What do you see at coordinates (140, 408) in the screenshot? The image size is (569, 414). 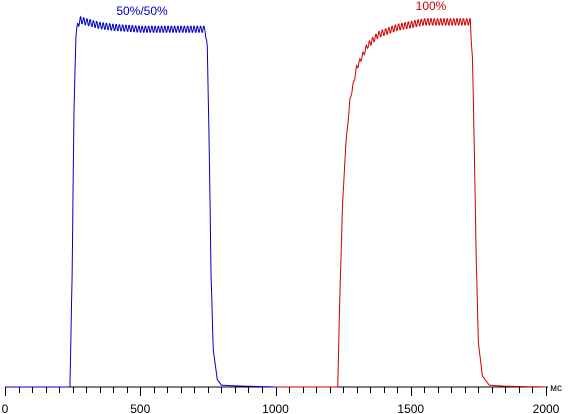 I see `x-tick-label: 500` at bounding box center [140, 408].